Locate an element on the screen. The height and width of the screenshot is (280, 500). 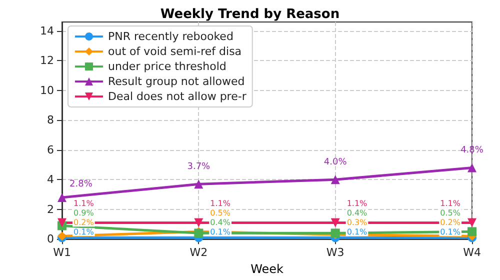
data-label: 2.8% is located at coordinates (81, 184).